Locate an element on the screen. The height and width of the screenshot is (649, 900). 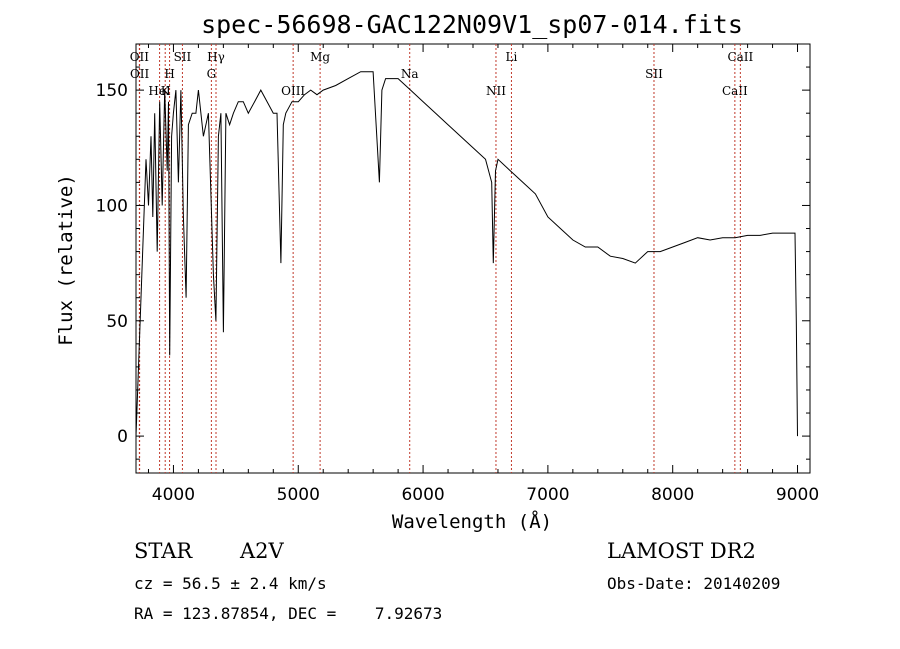
spectral-line-label: G is located at coordinates (212, 74).